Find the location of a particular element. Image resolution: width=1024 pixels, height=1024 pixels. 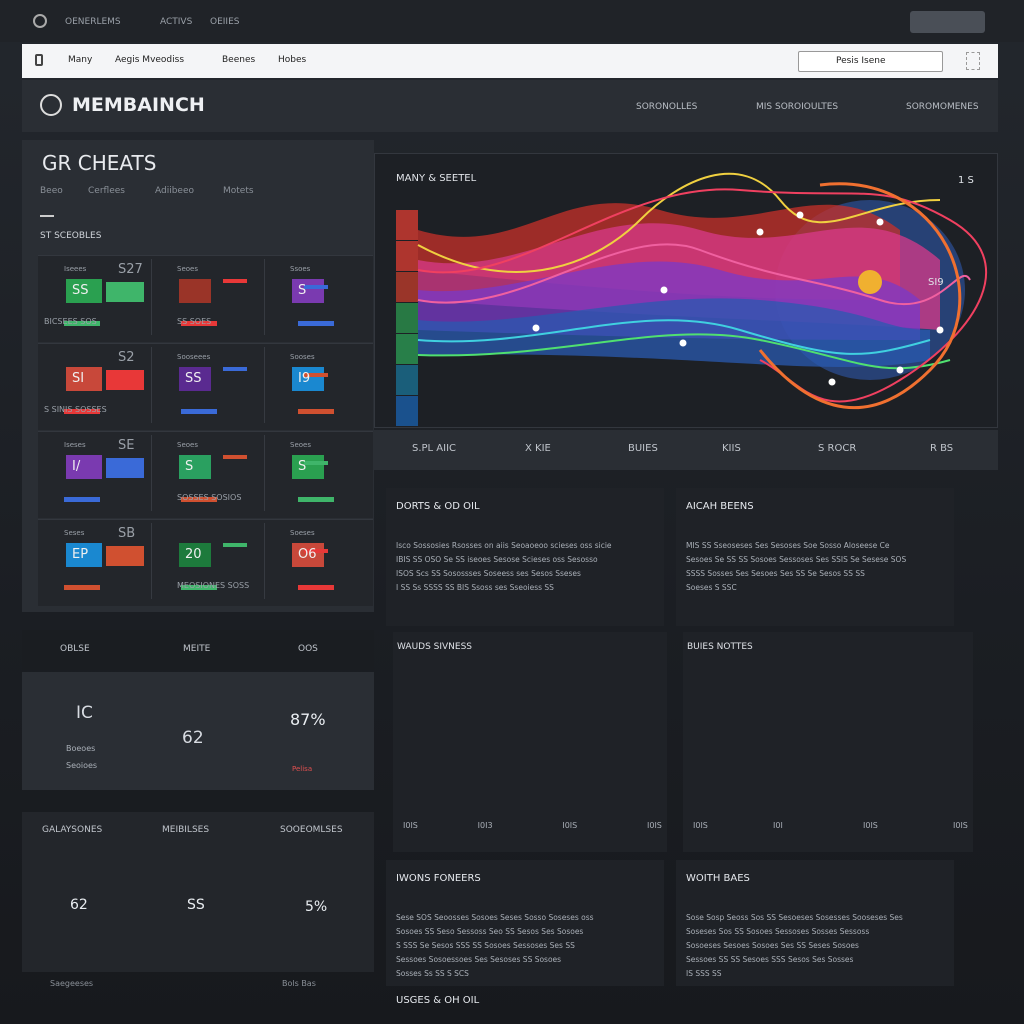

menu-grid-icon is located at coordinates (973, 61).